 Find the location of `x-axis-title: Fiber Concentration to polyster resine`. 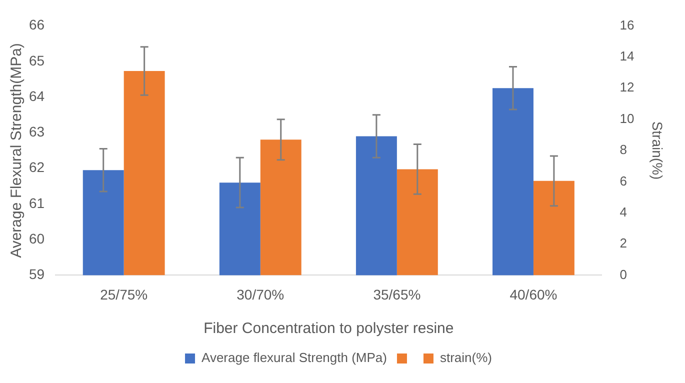

x-axis-title: Fiber Concentration to polyster resine is located at coordinates (329, 329).